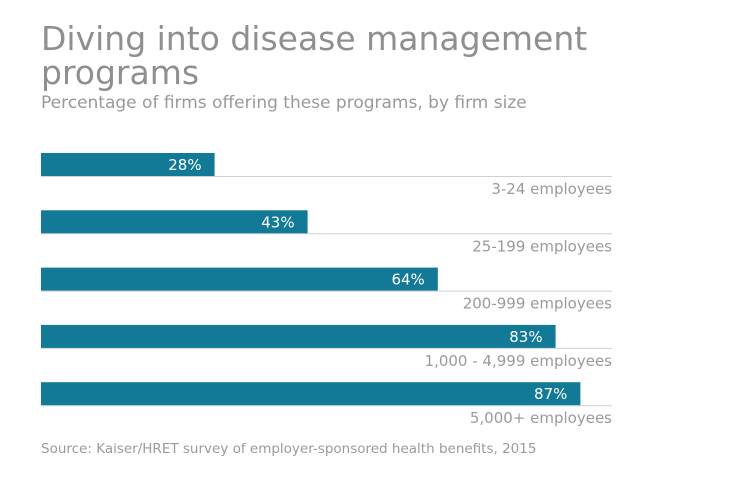 This screenshot has height=482, width=740. Describe the element at coordinates (519, 361) in the screenshot. I see `category-label: 1,000 - 4,999 employees` at that location.